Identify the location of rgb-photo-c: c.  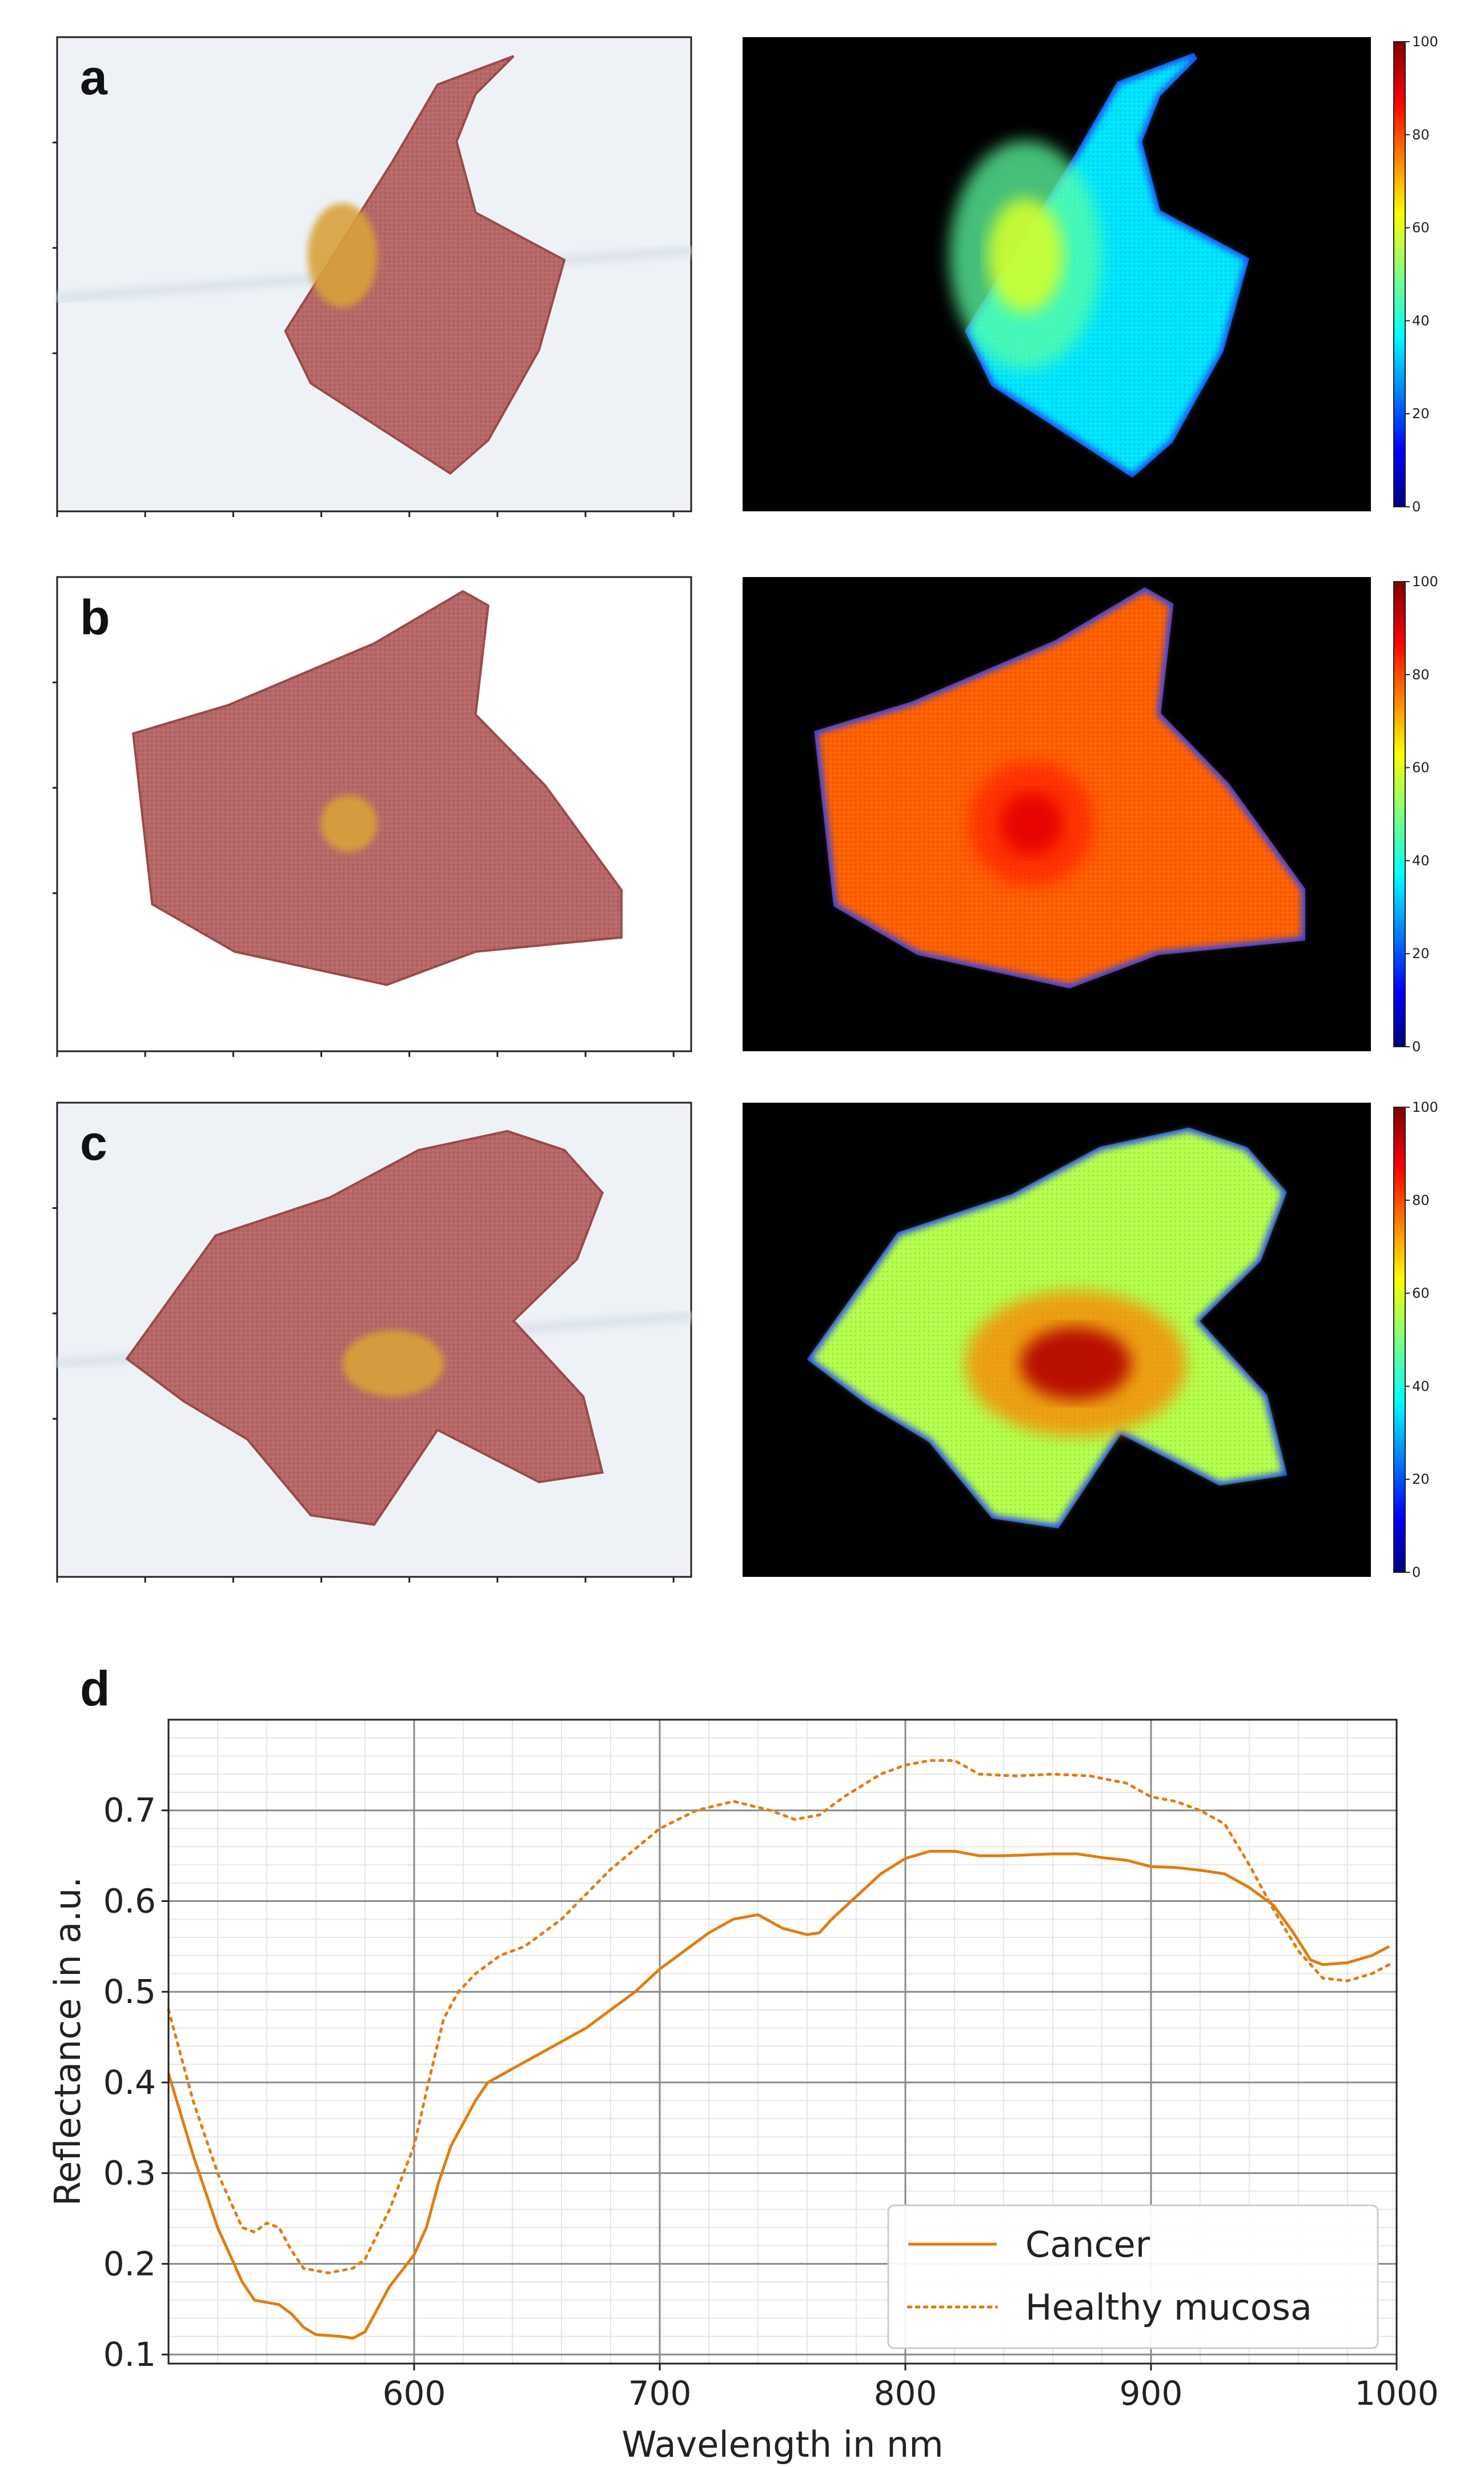
(373, 1342).